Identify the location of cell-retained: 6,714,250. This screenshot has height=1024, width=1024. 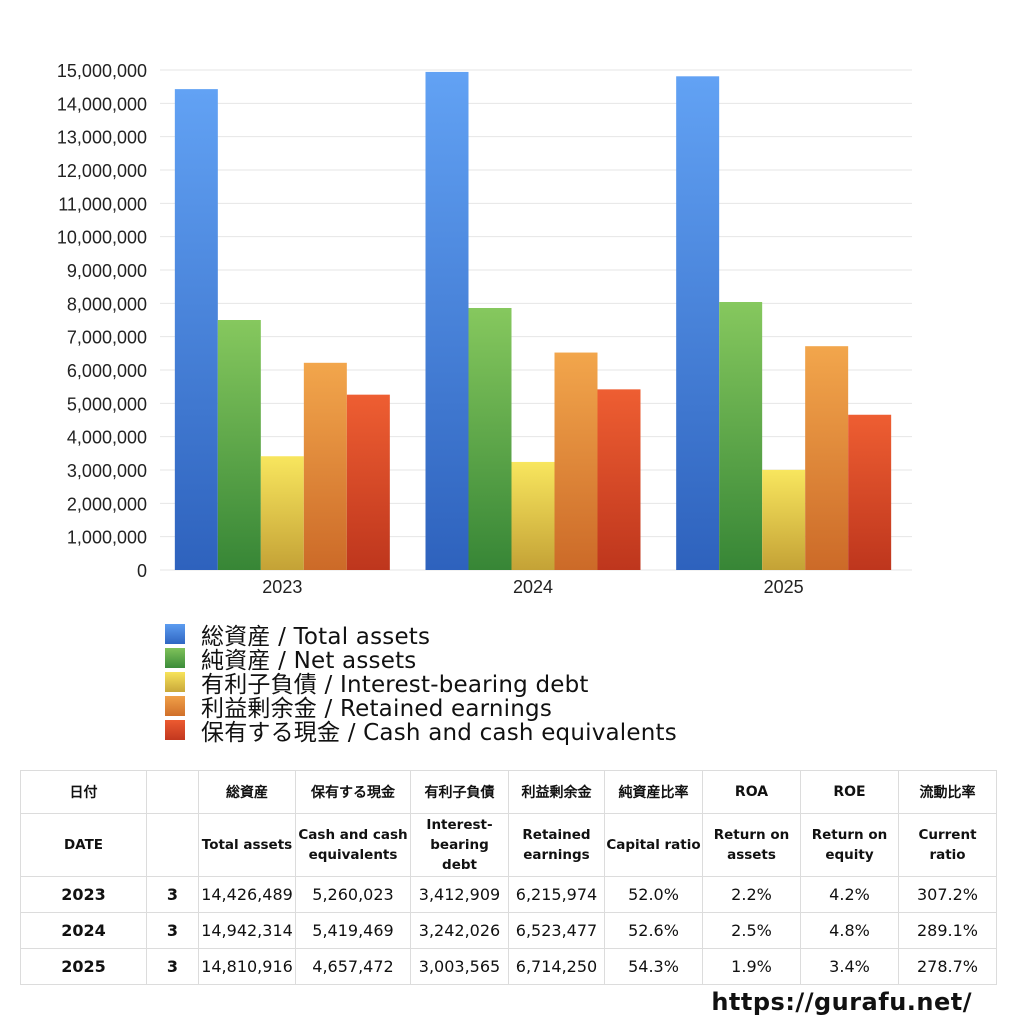
(556, 966).